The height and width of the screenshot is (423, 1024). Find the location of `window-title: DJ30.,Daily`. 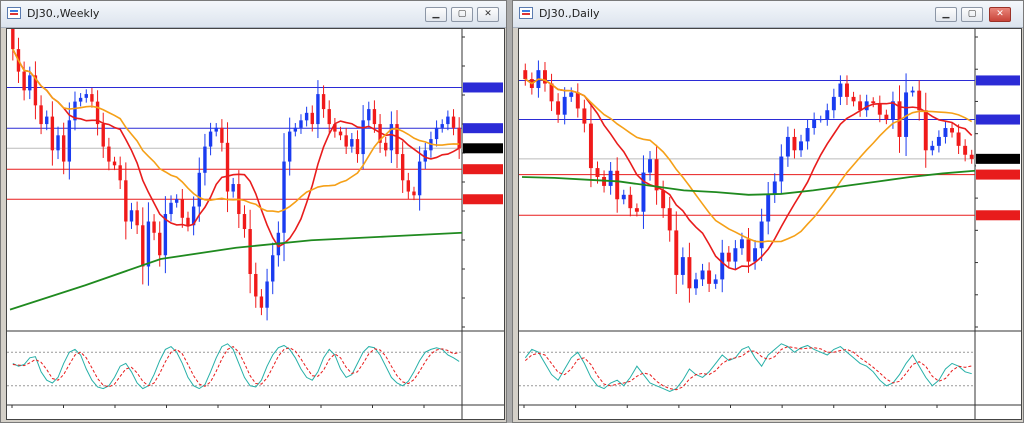

window-title: DJ30.,Daily is located at coordinates (569, 13).